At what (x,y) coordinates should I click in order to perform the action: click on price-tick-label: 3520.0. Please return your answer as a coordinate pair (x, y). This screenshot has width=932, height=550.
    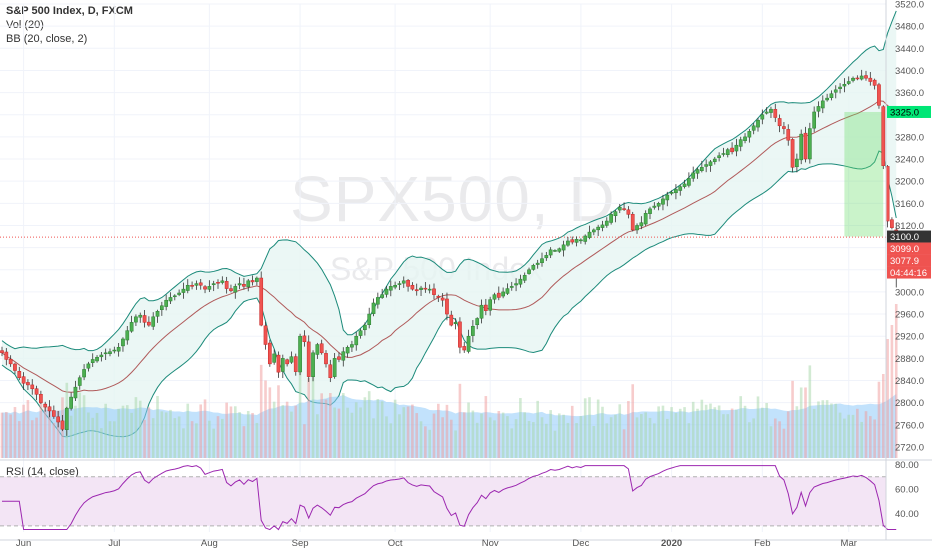
    Looking at the image, I should click on (909, 5).